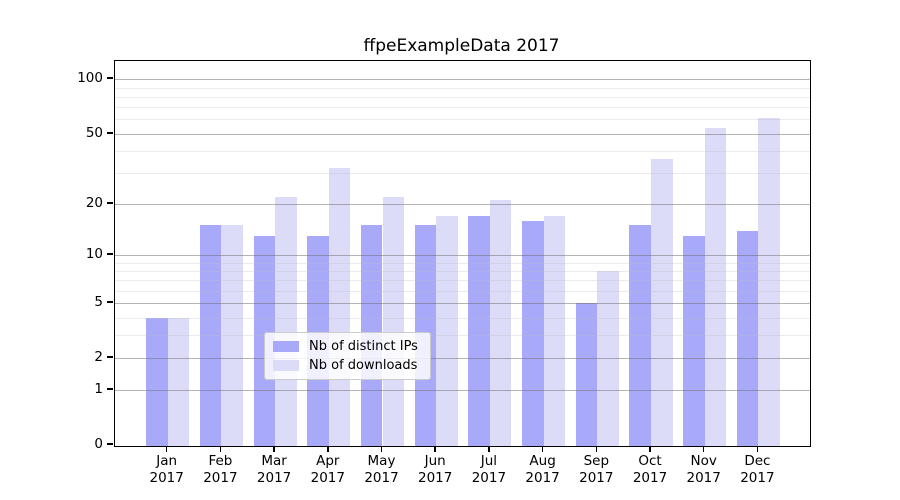 Image resolution: width=900 pixels, height=500 pixels. I want to click on legend-label-downloads: Nb of downloads, so click(363, 365).